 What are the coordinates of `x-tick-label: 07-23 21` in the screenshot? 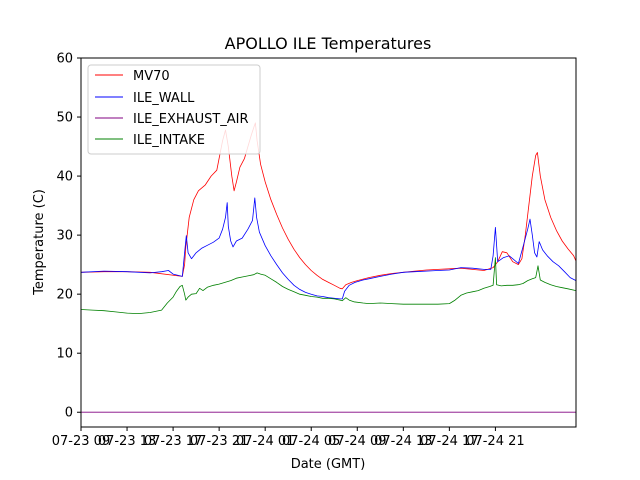 It's located at (219, 441).